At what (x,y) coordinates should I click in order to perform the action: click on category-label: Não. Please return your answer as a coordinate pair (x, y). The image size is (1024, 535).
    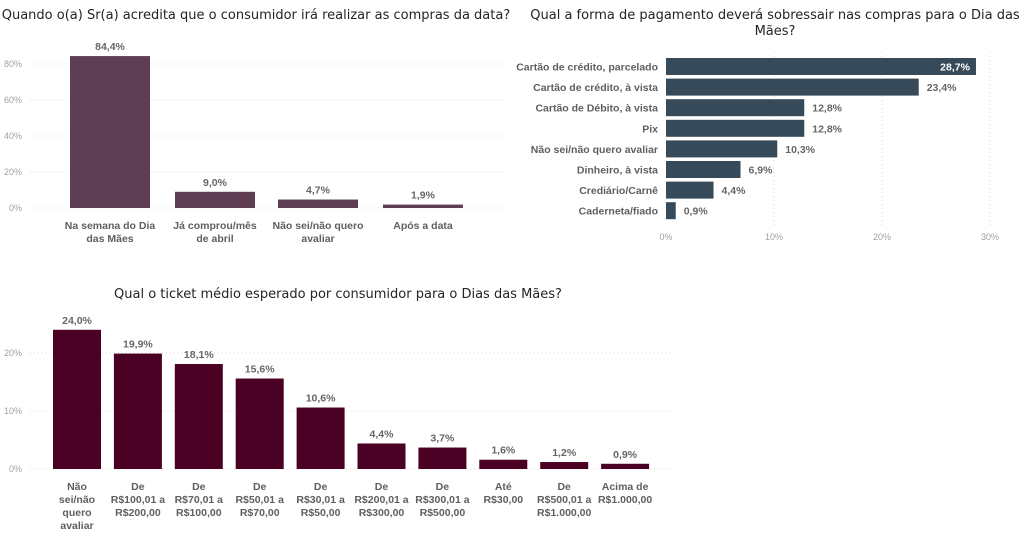
    Looking at the image, I should click on (77, 487).